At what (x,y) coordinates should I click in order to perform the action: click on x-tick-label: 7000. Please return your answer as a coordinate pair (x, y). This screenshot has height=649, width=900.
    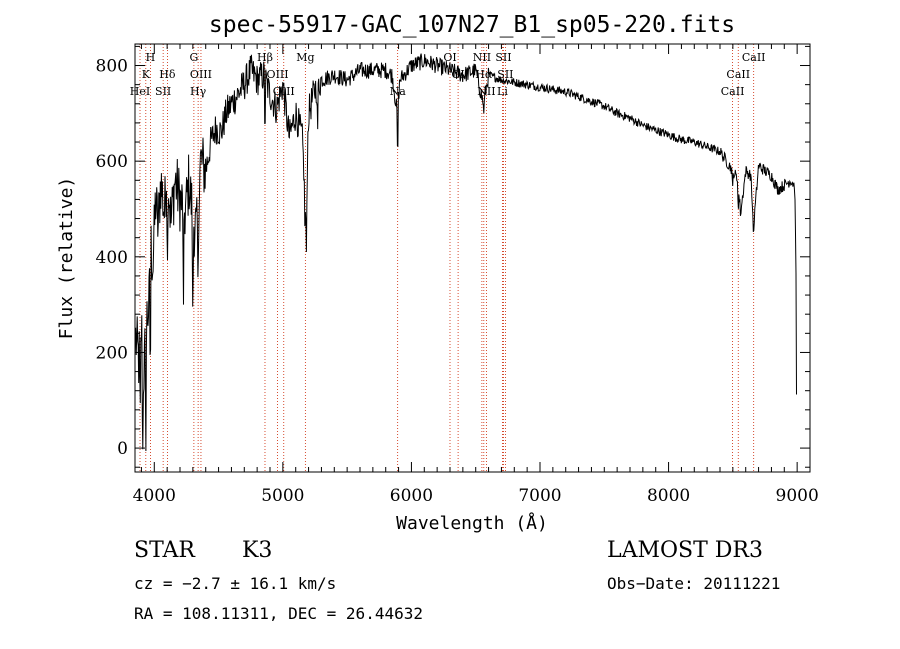
    Looking at the image, I should click on (539, 496).